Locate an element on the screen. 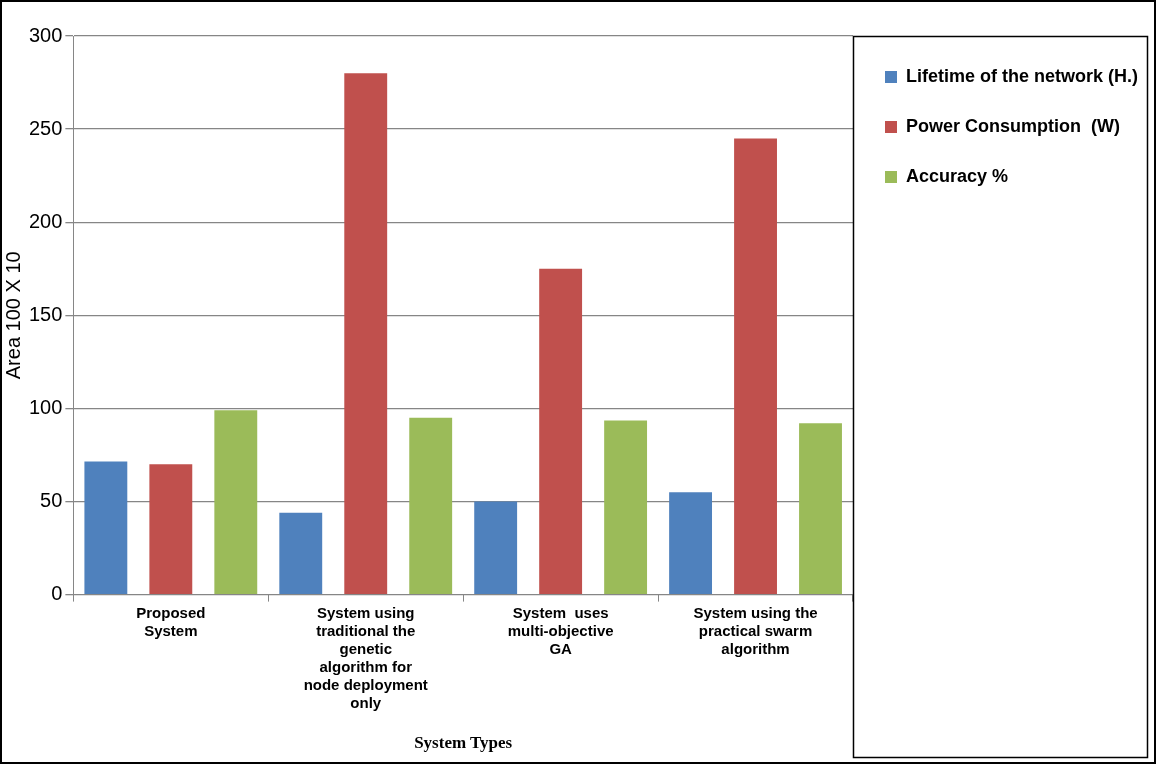  legend-label: Lifetime of the network (H.) is located at coordinates (1022, 75).